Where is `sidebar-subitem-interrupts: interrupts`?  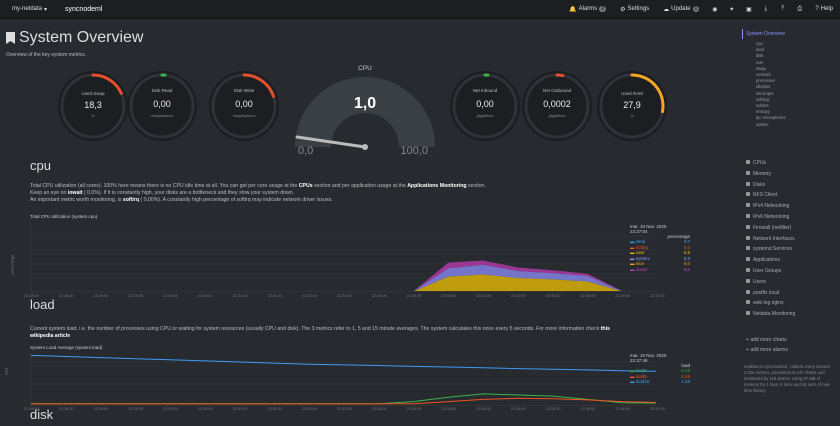 sidebar-subitem-interrupts: interrupts is located at coordinates (765, 93).